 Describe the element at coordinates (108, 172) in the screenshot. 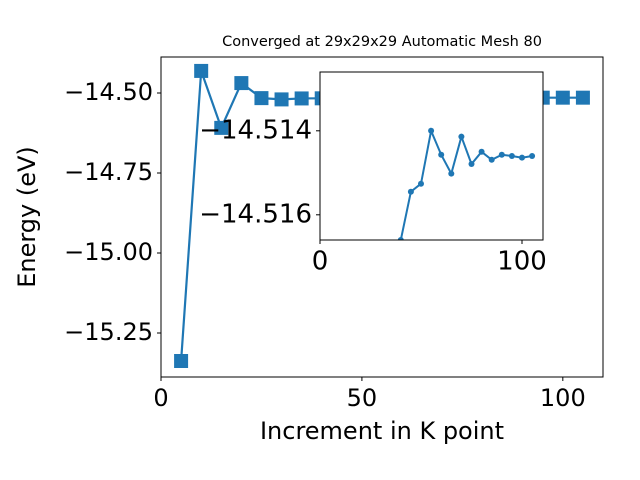

I see `y-tick-label: −14.75` at that location.